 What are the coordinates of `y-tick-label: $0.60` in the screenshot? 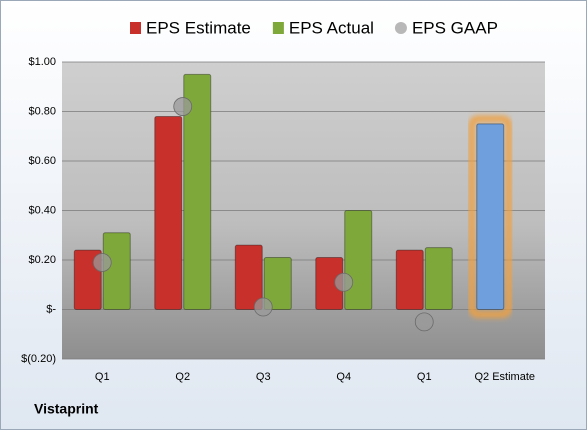 It's located at (42, 161).